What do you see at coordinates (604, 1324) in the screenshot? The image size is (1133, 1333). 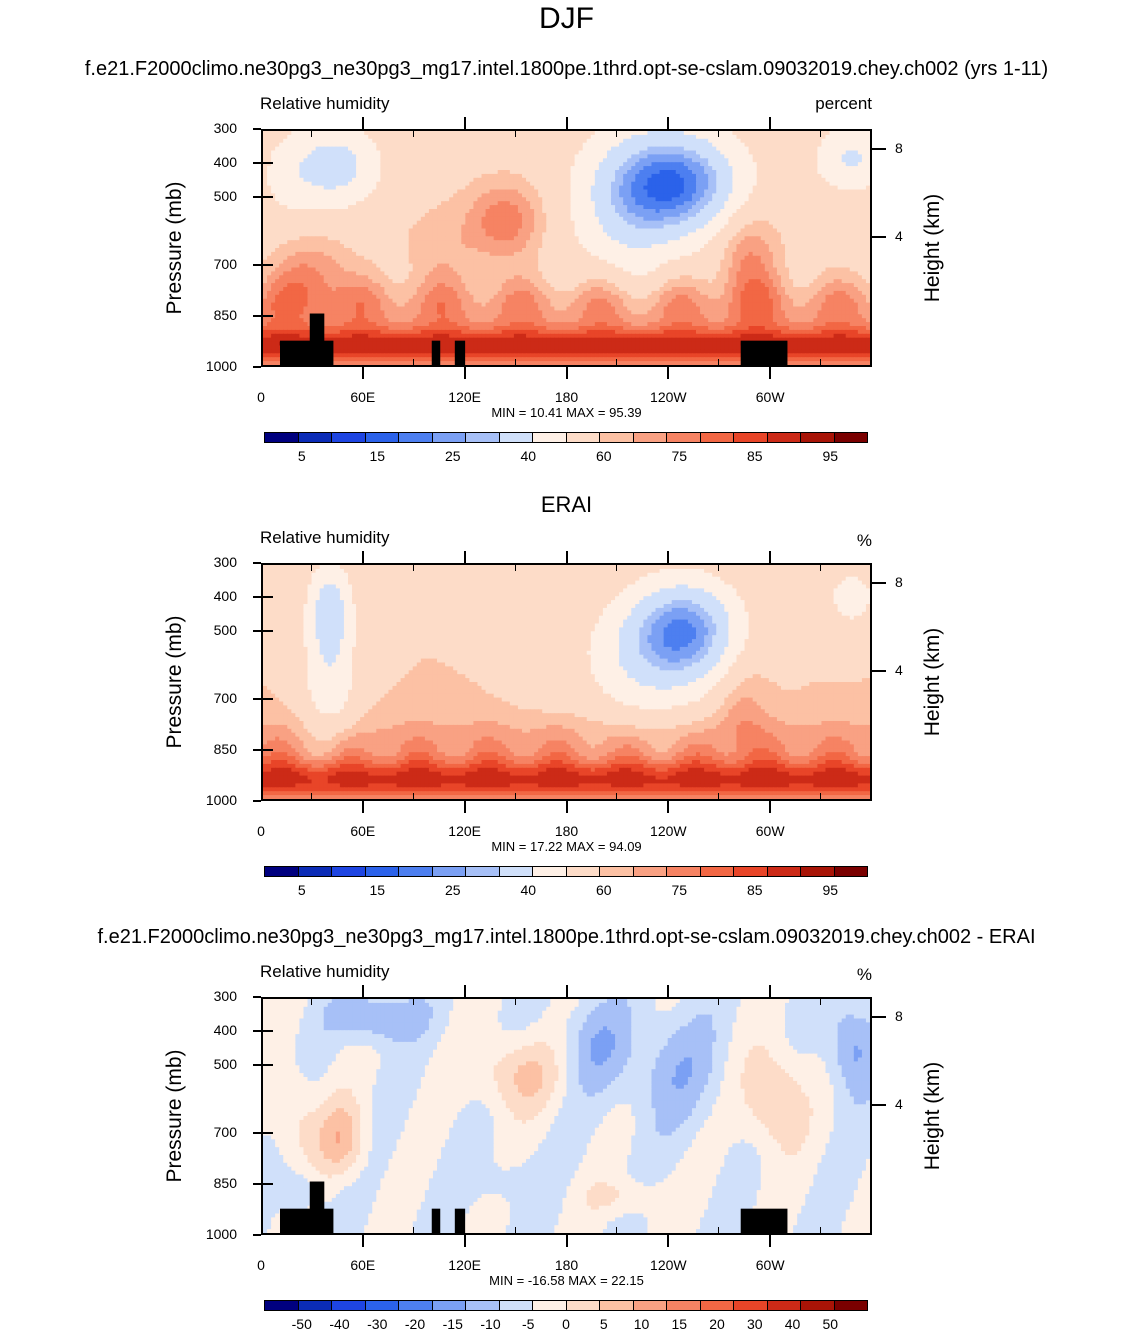 I see `colorbar-label: 5` at bounding box center [604, 1324].